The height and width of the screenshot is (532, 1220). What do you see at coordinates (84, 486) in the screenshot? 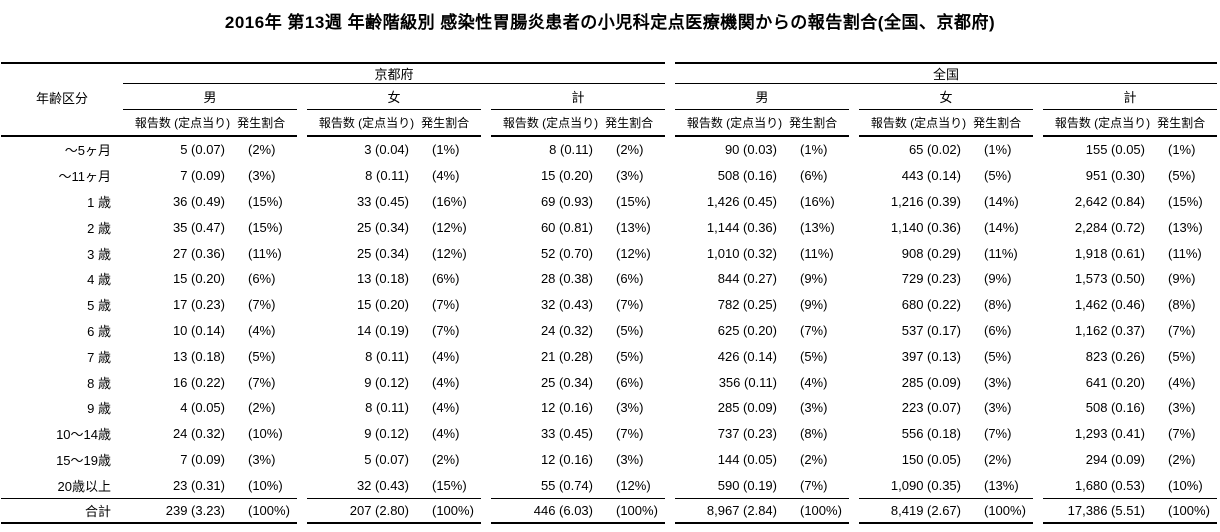
I see `age-label: 20歳以上` at bounding box center [84, 486].